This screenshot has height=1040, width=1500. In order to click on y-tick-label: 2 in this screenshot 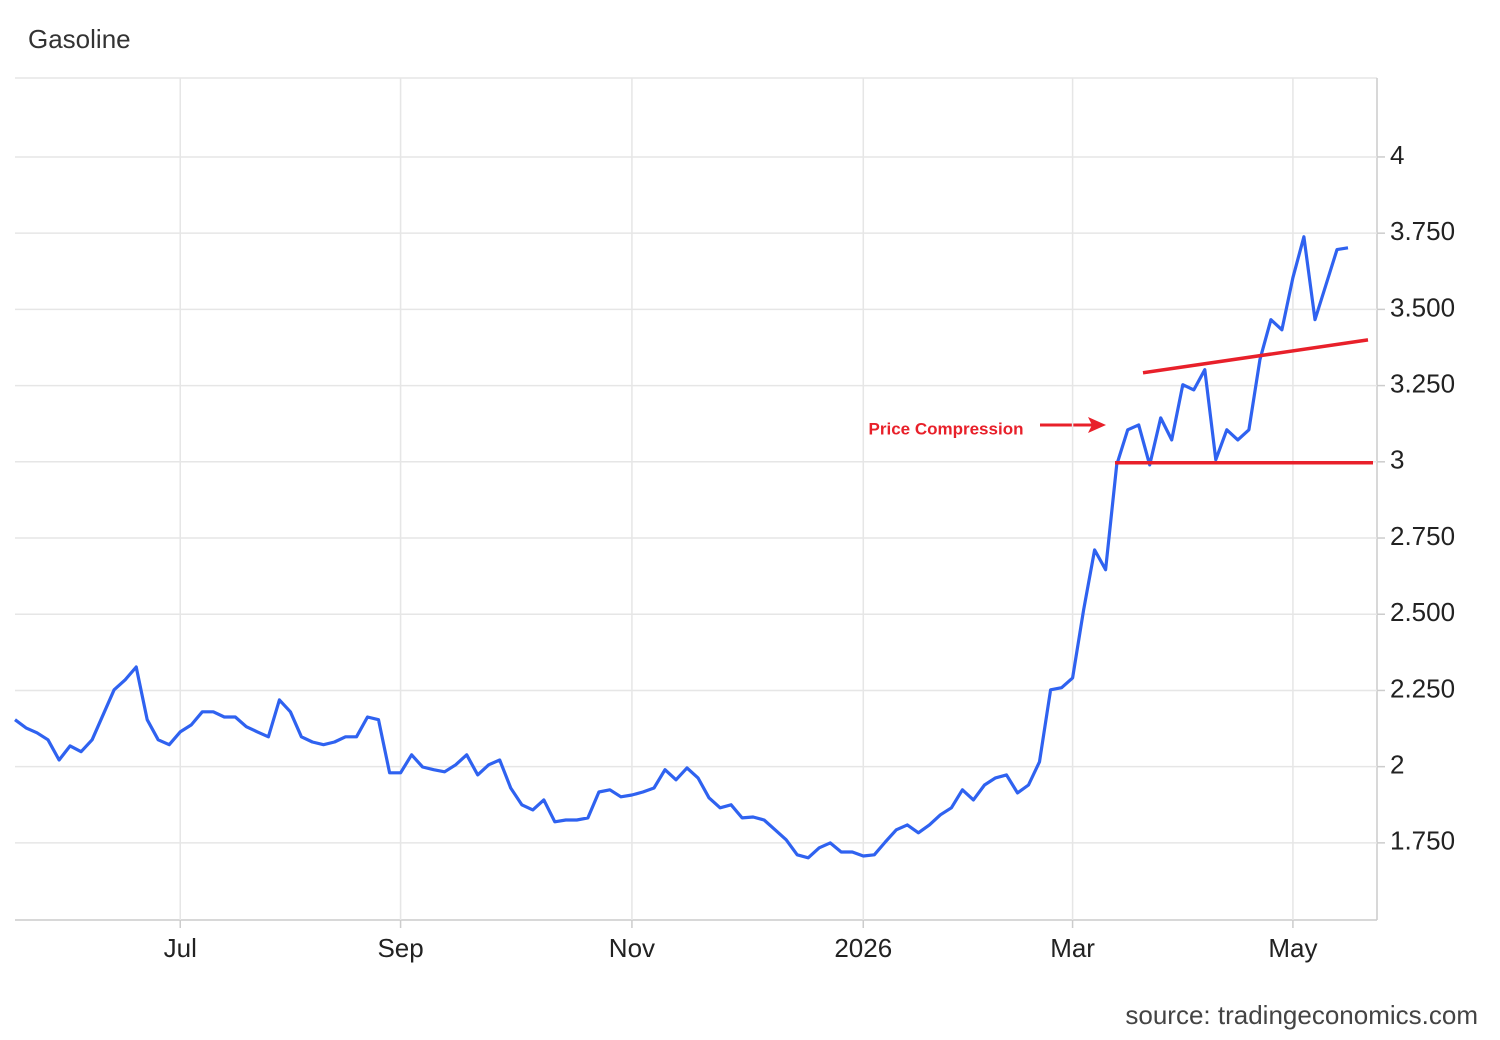, I will do `click(1397, 765)`.